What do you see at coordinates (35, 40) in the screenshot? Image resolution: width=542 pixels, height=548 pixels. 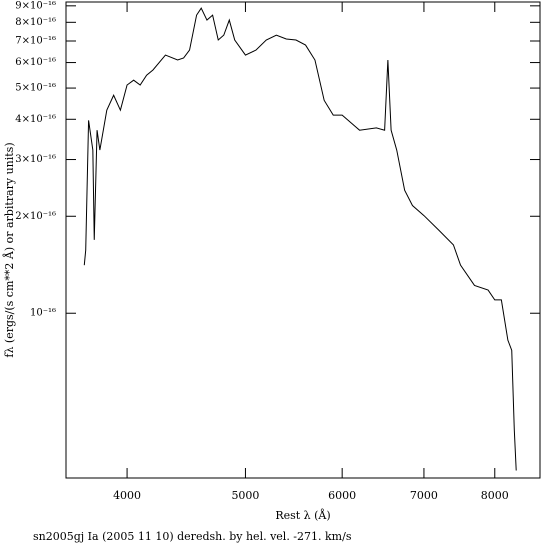 I see `y-tick-label: 7×10⁻¹⁶` at bounding box center [35, 40].